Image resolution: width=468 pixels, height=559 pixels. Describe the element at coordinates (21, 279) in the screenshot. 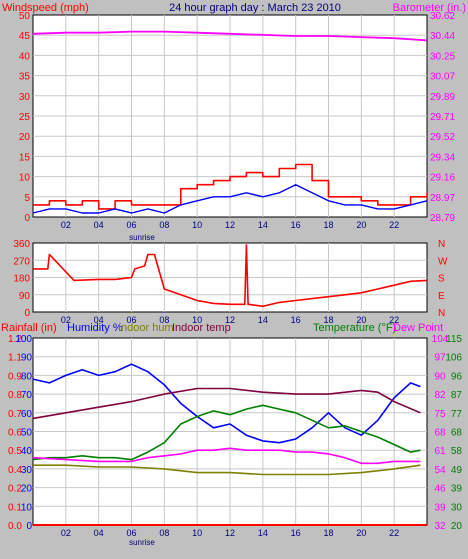

I see `left-tick-label: 180` at that location.